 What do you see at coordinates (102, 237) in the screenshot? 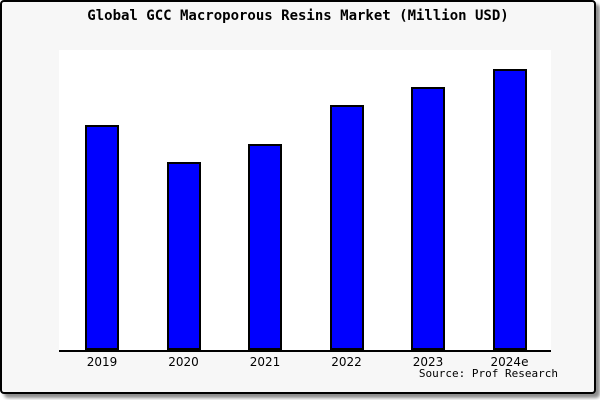
I see `bar-2019` at bounding box center [102, 237].